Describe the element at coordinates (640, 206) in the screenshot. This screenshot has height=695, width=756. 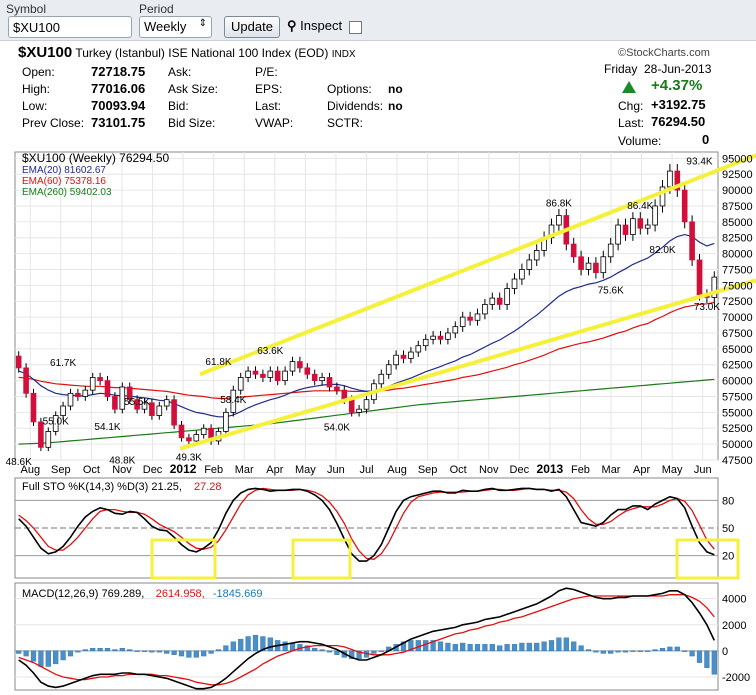
I see `price-peak-label: 86.4K` at that location.